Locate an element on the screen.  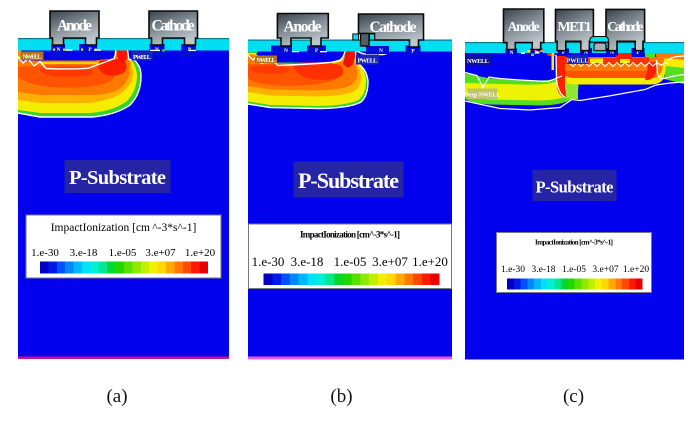
svg-text: MET1 is located at coordinates (575, 27).